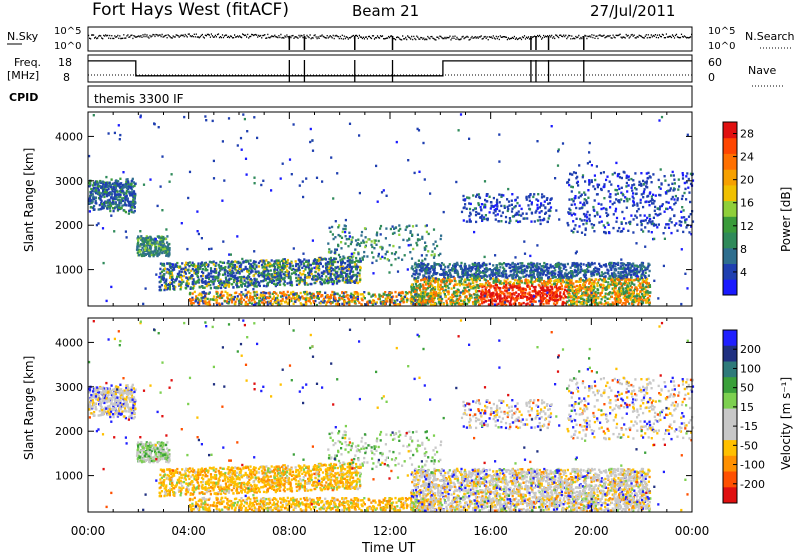 Image resolution: width=800 pixels, height=554 pixels. What do you see at coordinates (190, 10) in the screenshot?
I see `station-title: Fort Hays West (fitACF)` at bounding box center [190, 10].